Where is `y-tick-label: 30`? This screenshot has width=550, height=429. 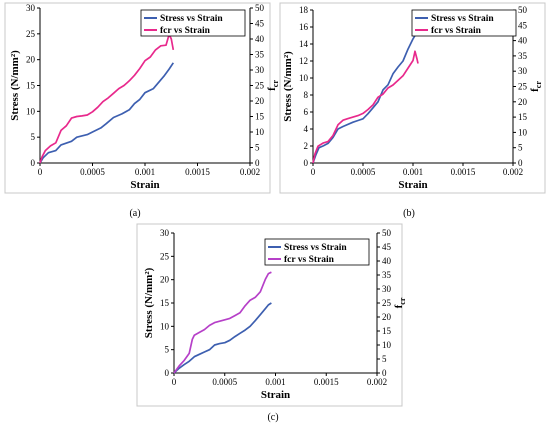
y-tick-label: 30 is located at coordinates (165, 233).